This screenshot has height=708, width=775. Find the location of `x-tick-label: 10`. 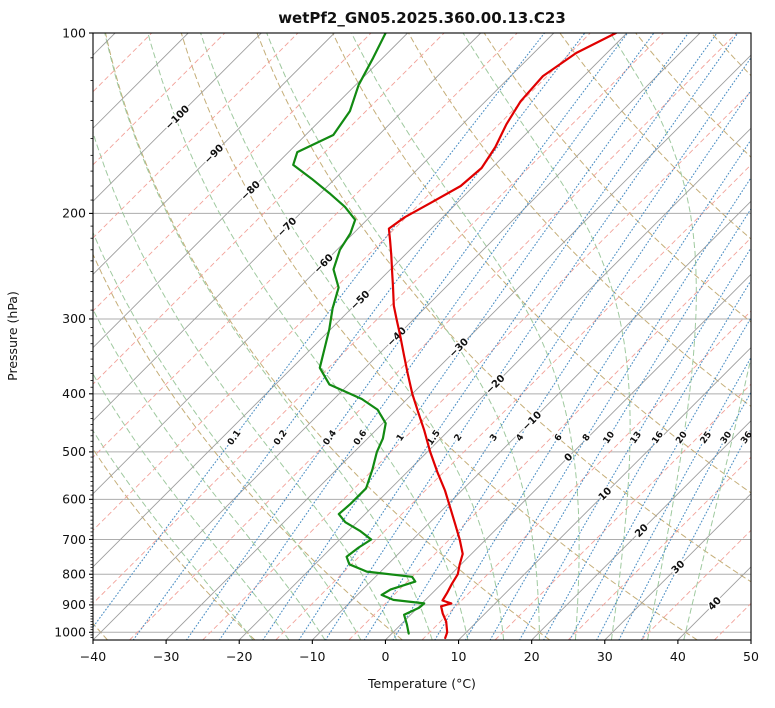

x-tick-label: 10 is located at coordinates (459, 656).